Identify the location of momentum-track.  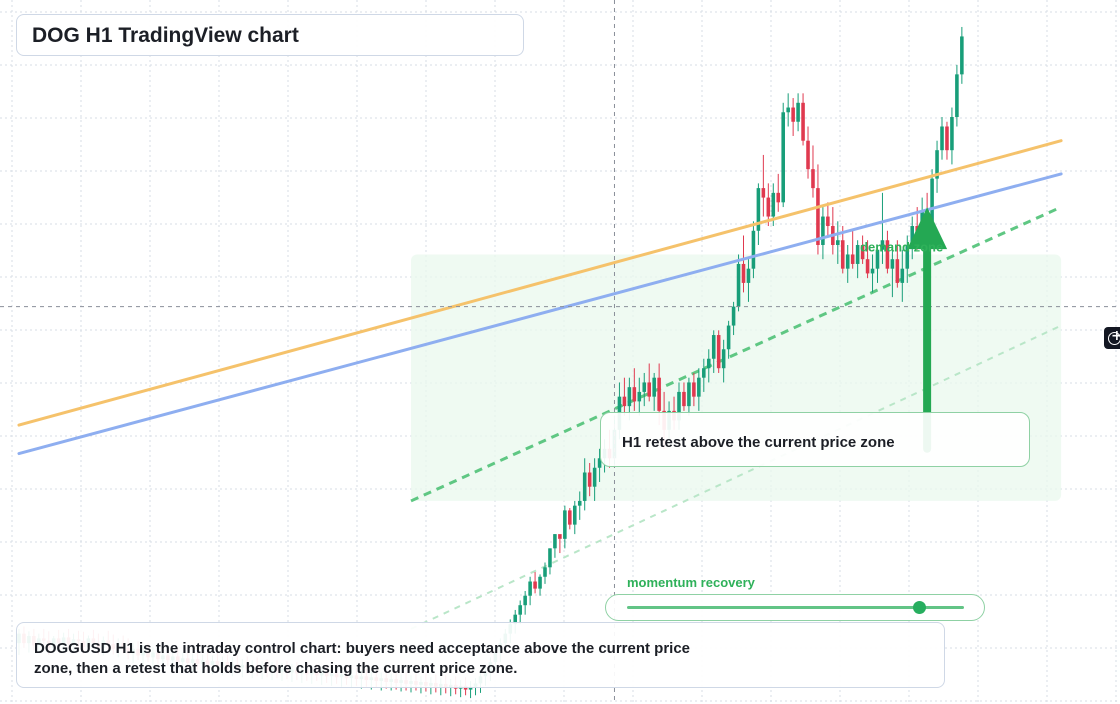
(795, 607).